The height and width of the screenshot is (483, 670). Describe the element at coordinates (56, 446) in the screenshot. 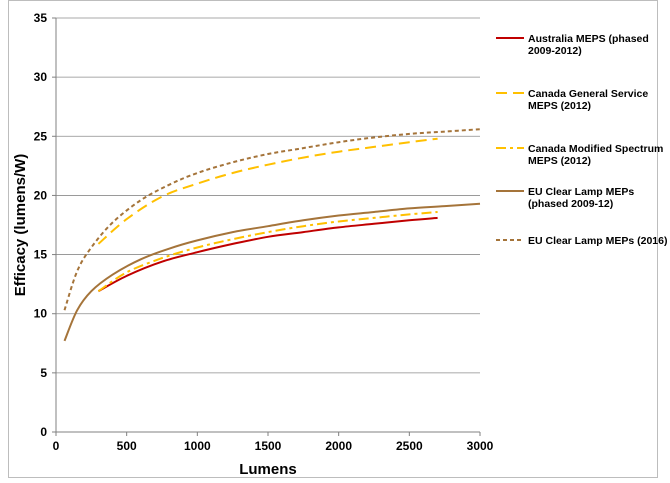

I see `x-tick-label: 0` at that location.